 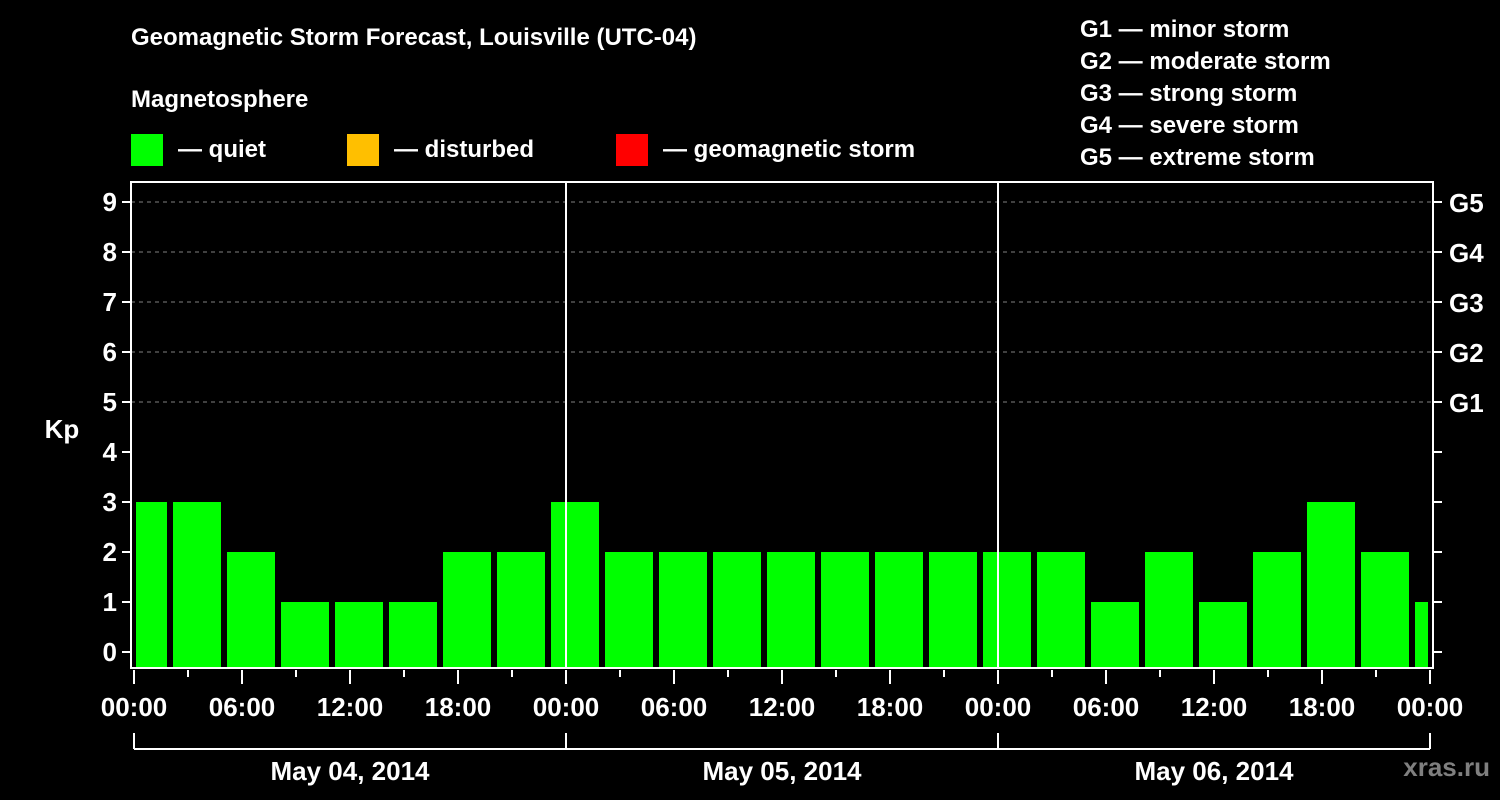 What do you see at coordinates (222, 149) in the screenshot?
I see `legend-label: — quiet` at bounding box center [222, 149].